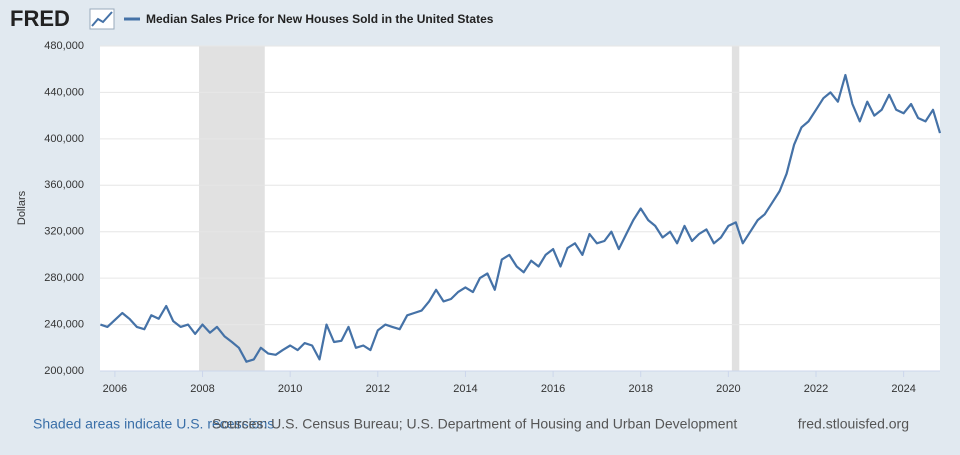  Describe the element at coordinates (115, 389) in the screenshot. I see `x-tick-label: 2006` at that location.